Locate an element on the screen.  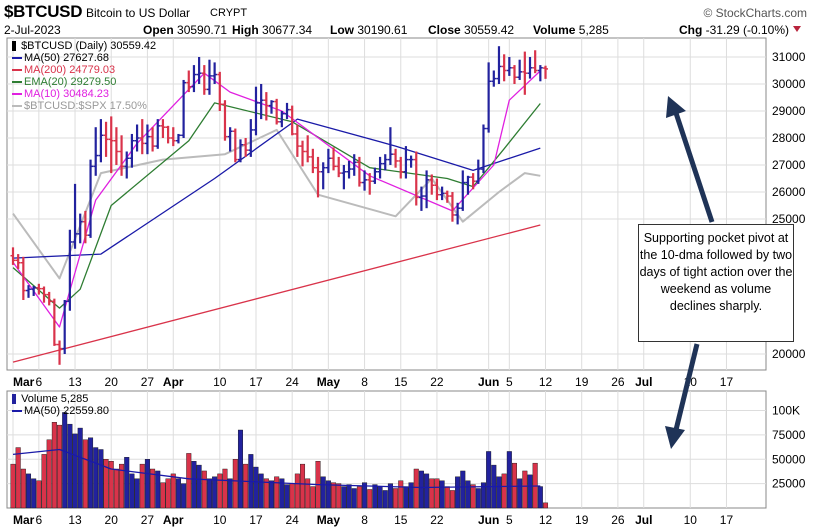
x-tick-label: Jul is located at coordinates (643, 382).